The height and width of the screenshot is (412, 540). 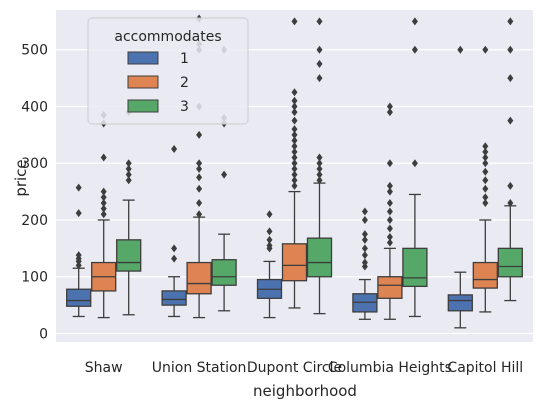 What do you see at coordinates (34, 107) in the screenshot?
I see `y-tick-label: 400` at bounding box center [34, 107].